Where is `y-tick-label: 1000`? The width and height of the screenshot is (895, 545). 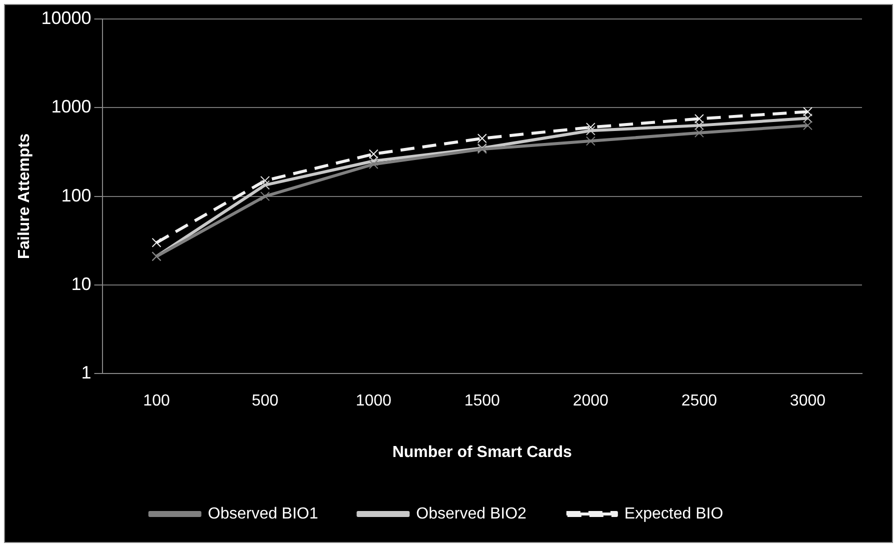 y-tick-label: 1000 is located at coordinates (71, 106).